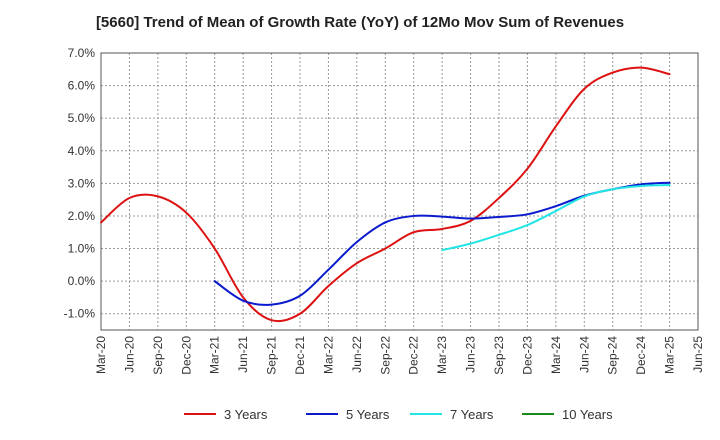  What do you see at coordinates (385, 355) in the screenshot?
I see `x-tick-label: Sep-22` at bounding box center [385, 355].